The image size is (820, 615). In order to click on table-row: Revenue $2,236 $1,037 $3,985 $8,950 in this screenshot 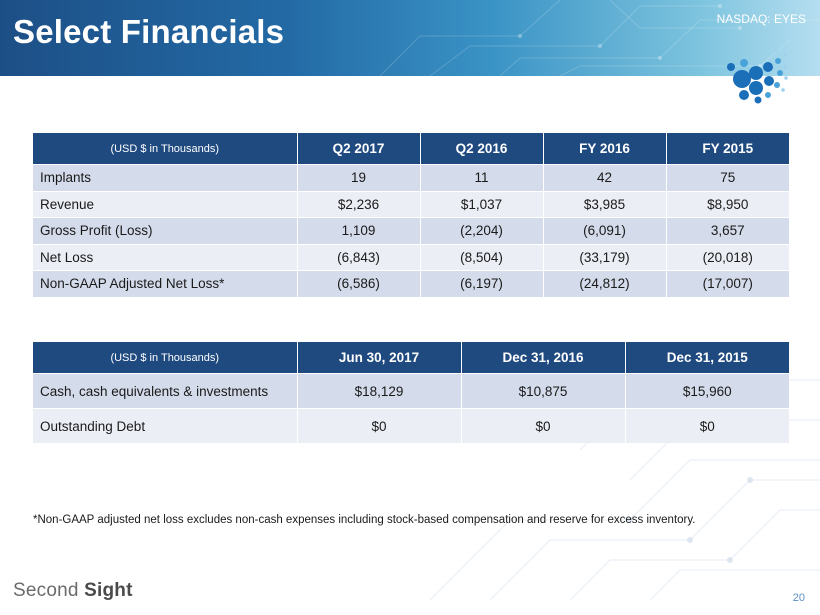, I will do `click(411, 204)`.